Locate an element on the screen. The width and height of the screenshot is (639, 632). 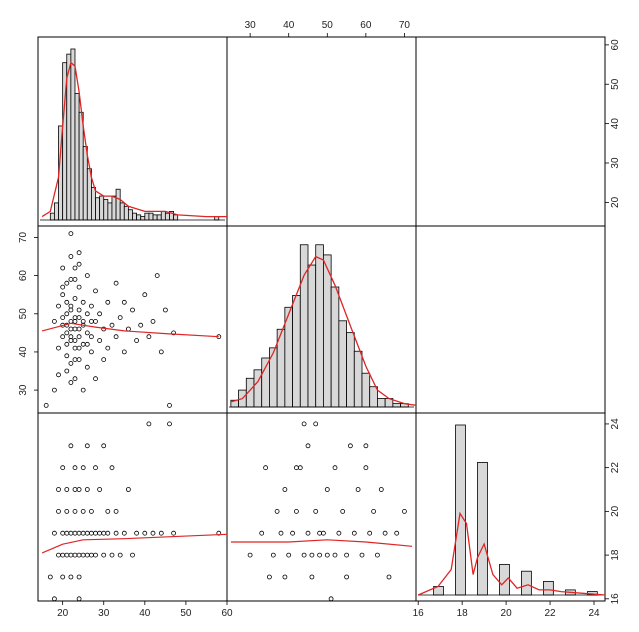
panel-frame-Age-MEQ is located at coordinates (321, 507).